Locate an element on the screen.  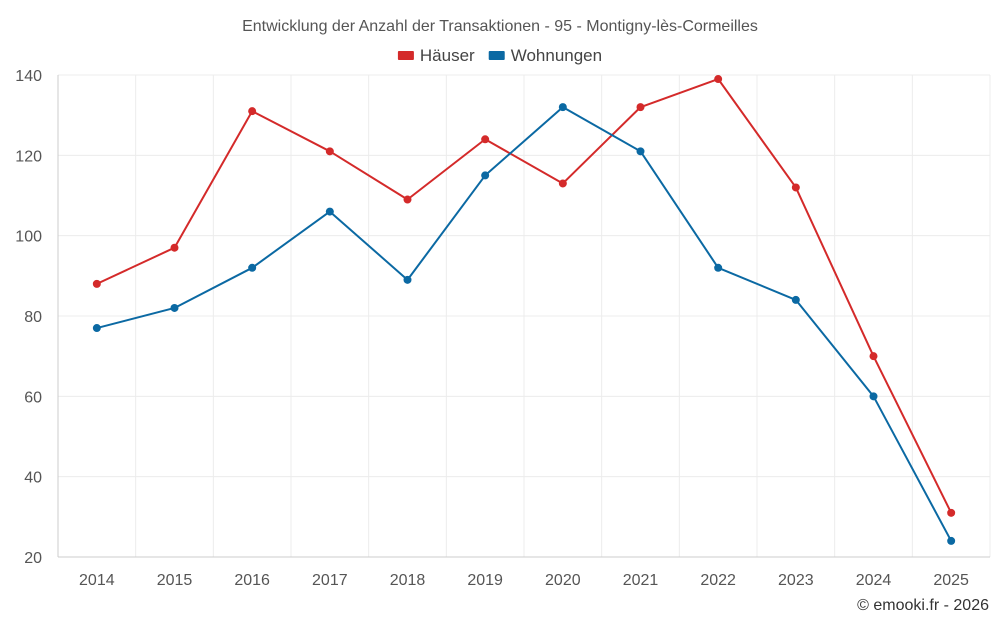
x-tick-label: 2014 is located at coordinates (97, 580).